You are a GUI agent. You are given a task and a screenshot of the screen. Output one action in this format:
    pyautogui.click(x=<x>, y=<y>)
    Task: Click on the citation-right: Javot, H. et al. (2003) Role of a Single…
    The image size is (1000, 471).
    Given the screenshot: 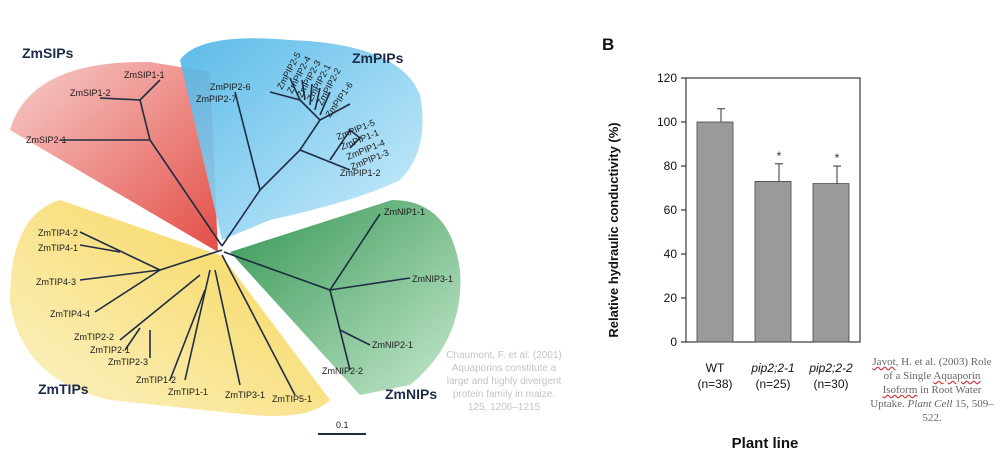 What is the action you would take?
    pyautogui.click(x=932, y=390)
    